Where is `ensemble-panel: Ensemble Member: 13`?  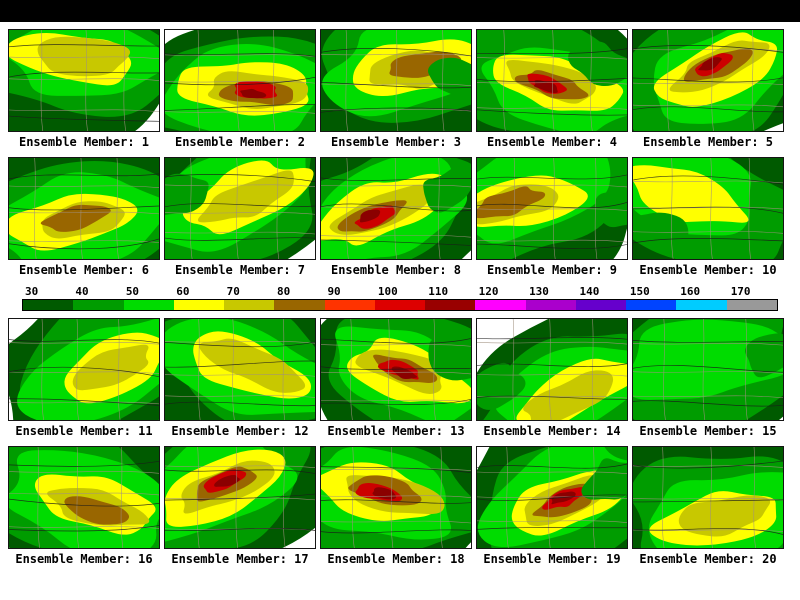 ensemble-panel: Ensemble Member: 13 is located at coordinates (396, 378).